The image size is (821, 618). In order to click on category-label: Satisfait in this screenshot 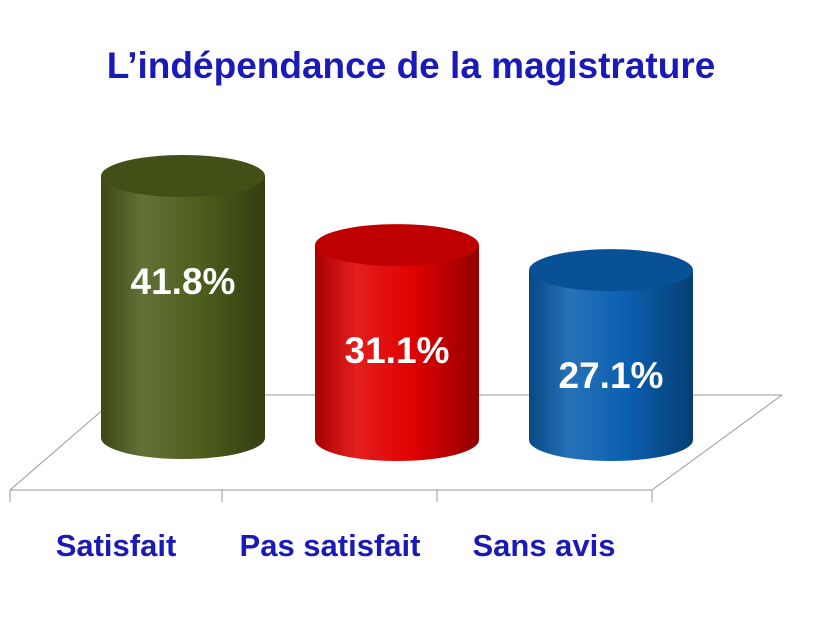, I will do `click(116, 545)`.